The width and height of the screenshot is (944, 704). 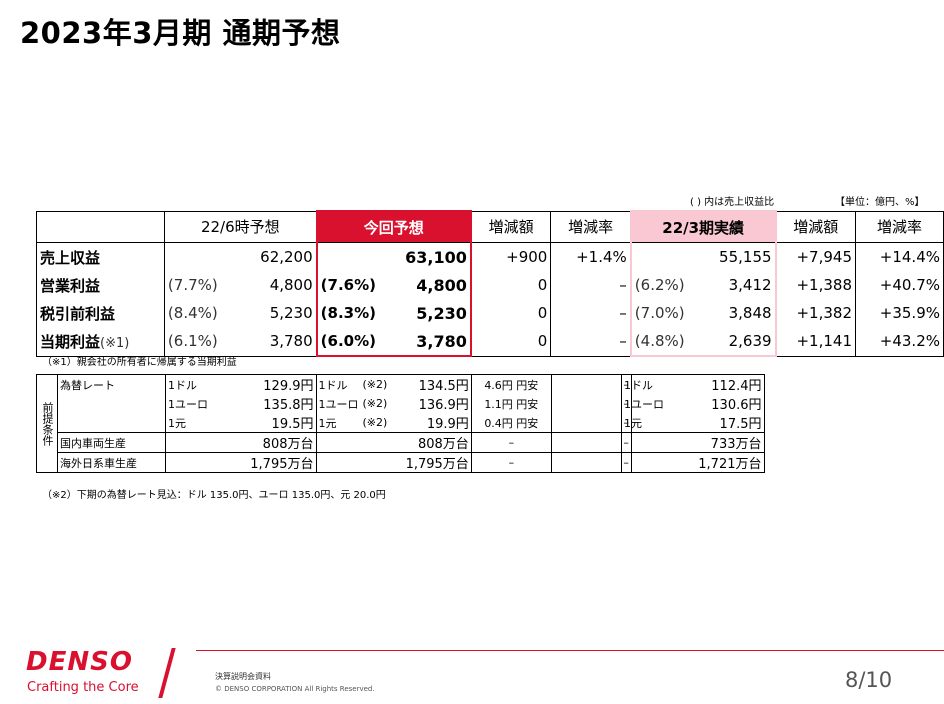 I want to click on prev-val: 1,795万台, so click(x=263, y=462).